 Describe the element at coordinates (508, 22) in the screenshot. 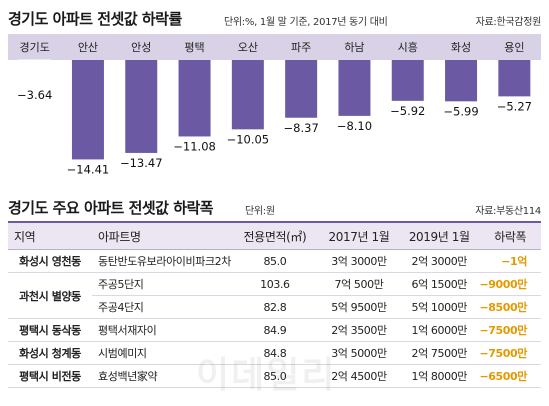

I see `chart-source: 자료:한국감정원` at that location.